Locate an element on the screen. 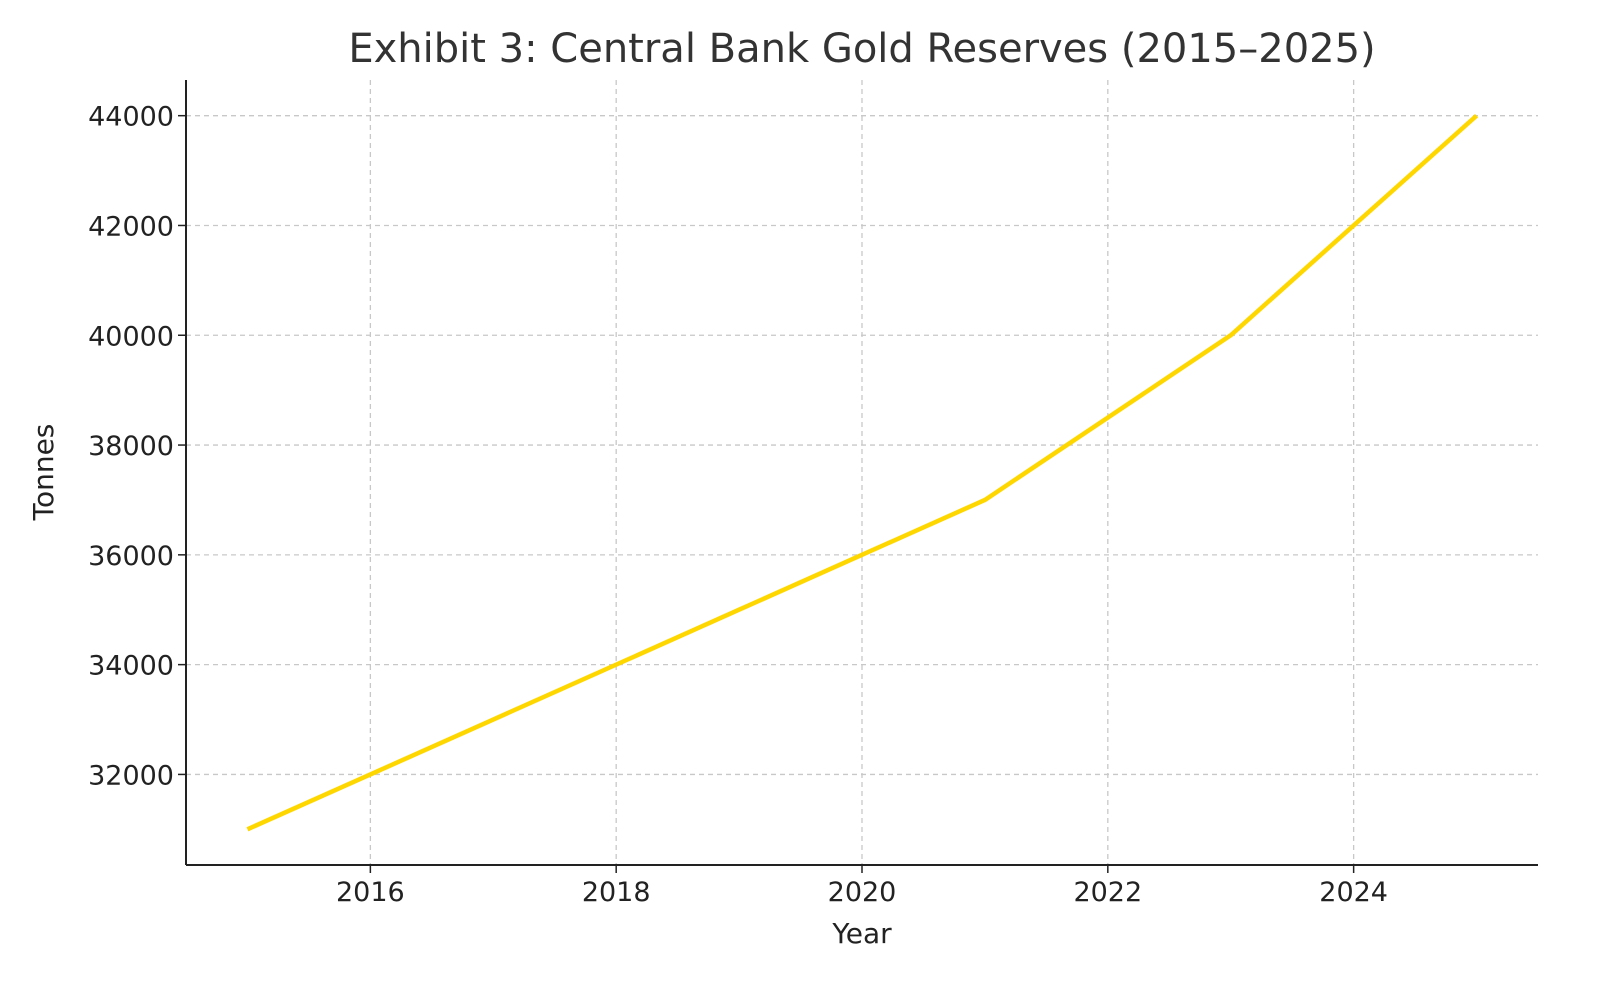 Image resolution: width=1600 pixels, height=1004 pixels. y-tick-label: 40000 is located at coordinates (131, 336).